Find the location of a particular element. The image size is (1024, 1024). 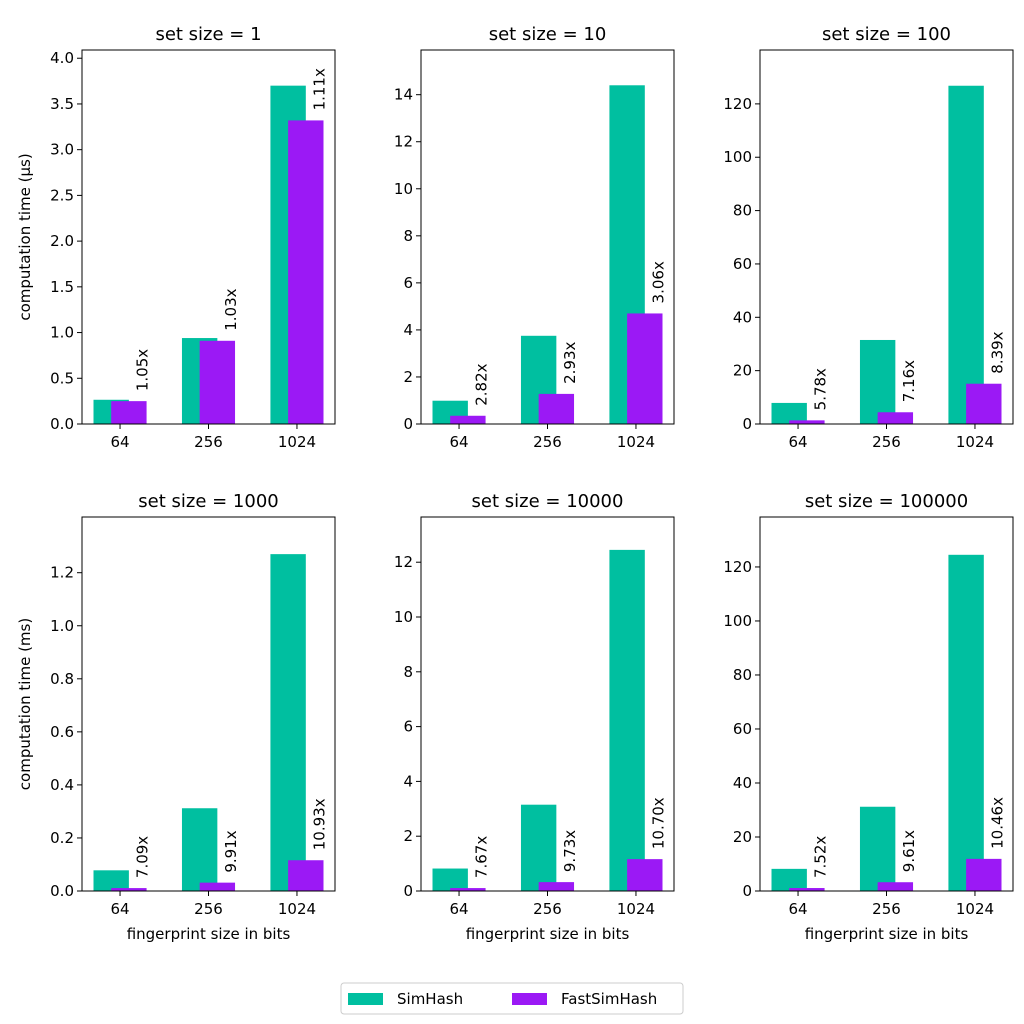

y-tick-label: 100 is located at coordinates (737, 157).